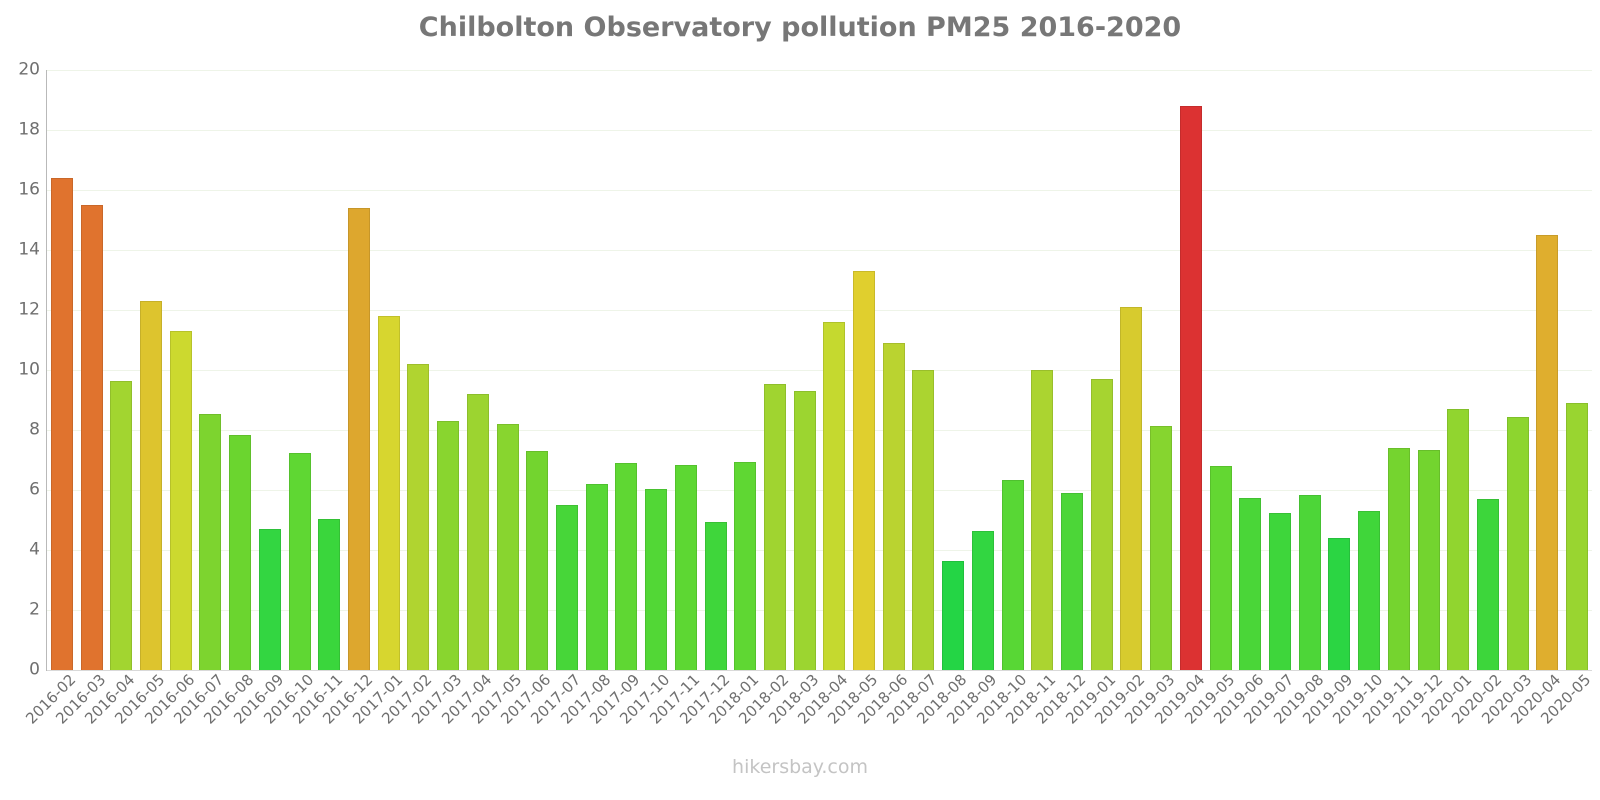  Describe the element at coordinates (29, 369) in the screenshot. I see `y-axis-tick-label: 10` at that location.